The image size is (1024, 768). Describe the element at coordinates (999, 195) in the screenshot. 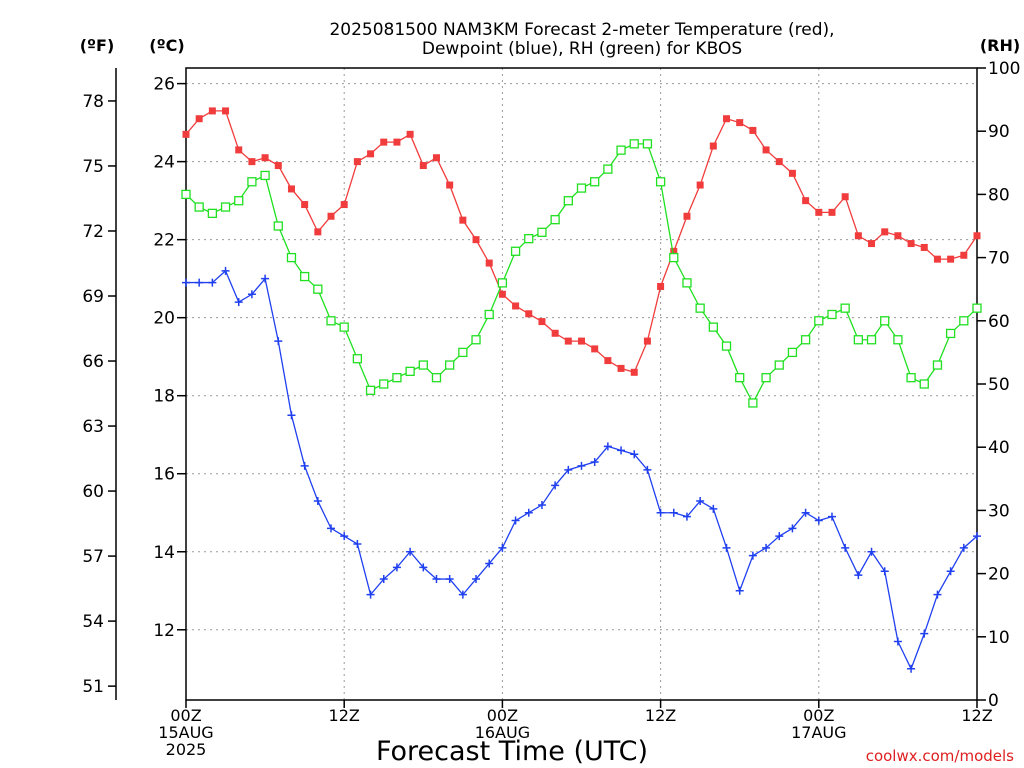

I see `tick-label-rh: 80` at that location.